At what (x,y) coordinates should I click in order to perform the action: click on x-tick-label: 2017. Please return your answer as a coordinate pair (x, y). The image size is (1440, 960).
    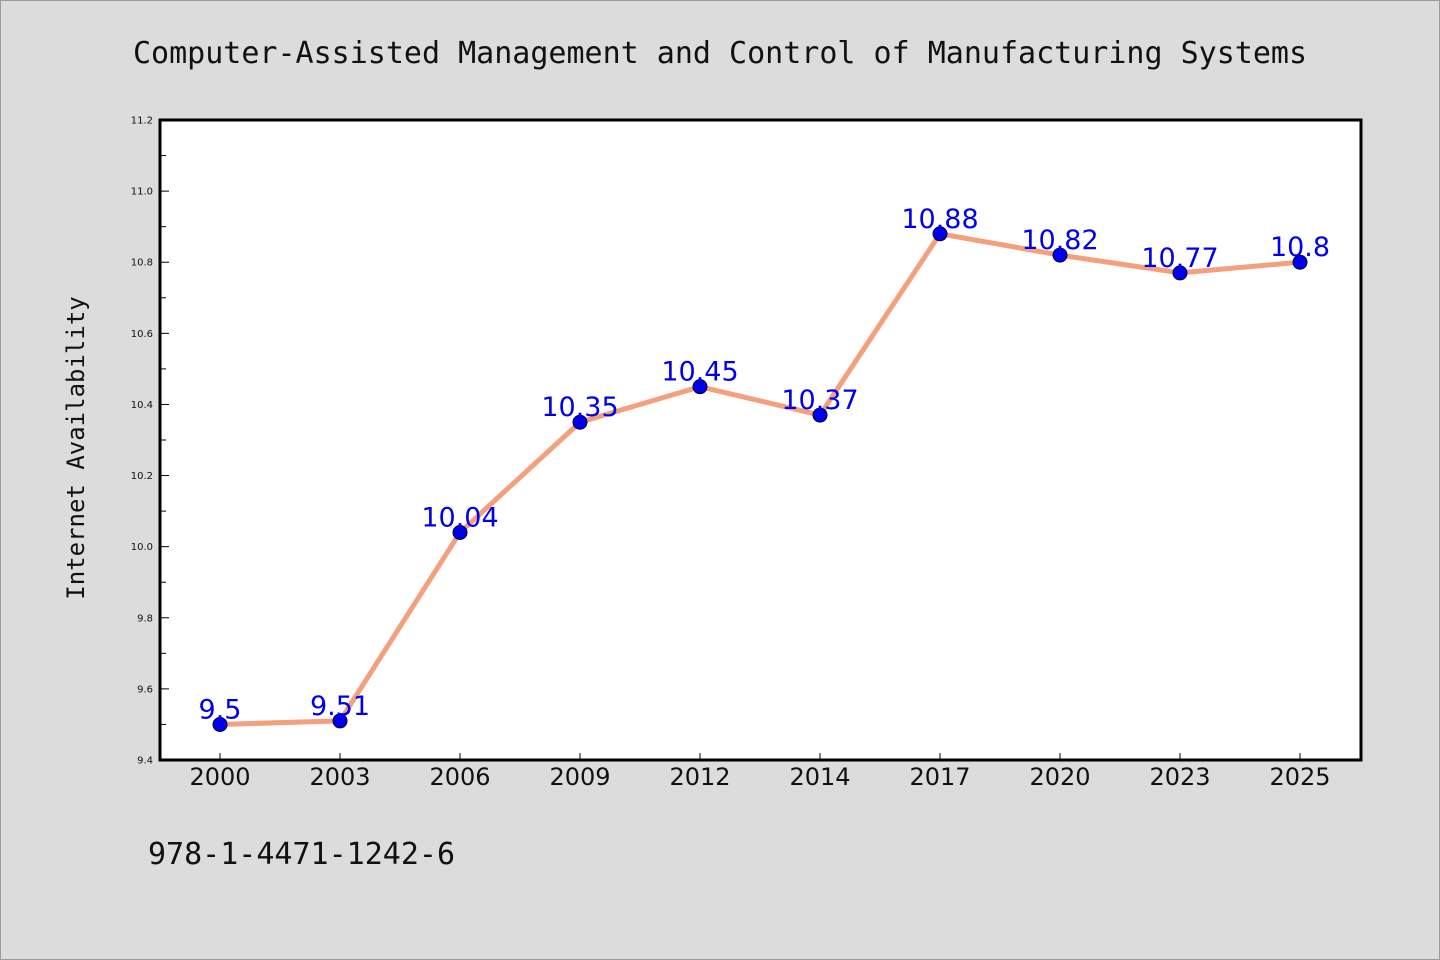
    Looking at the image, I should click on (939, 777).